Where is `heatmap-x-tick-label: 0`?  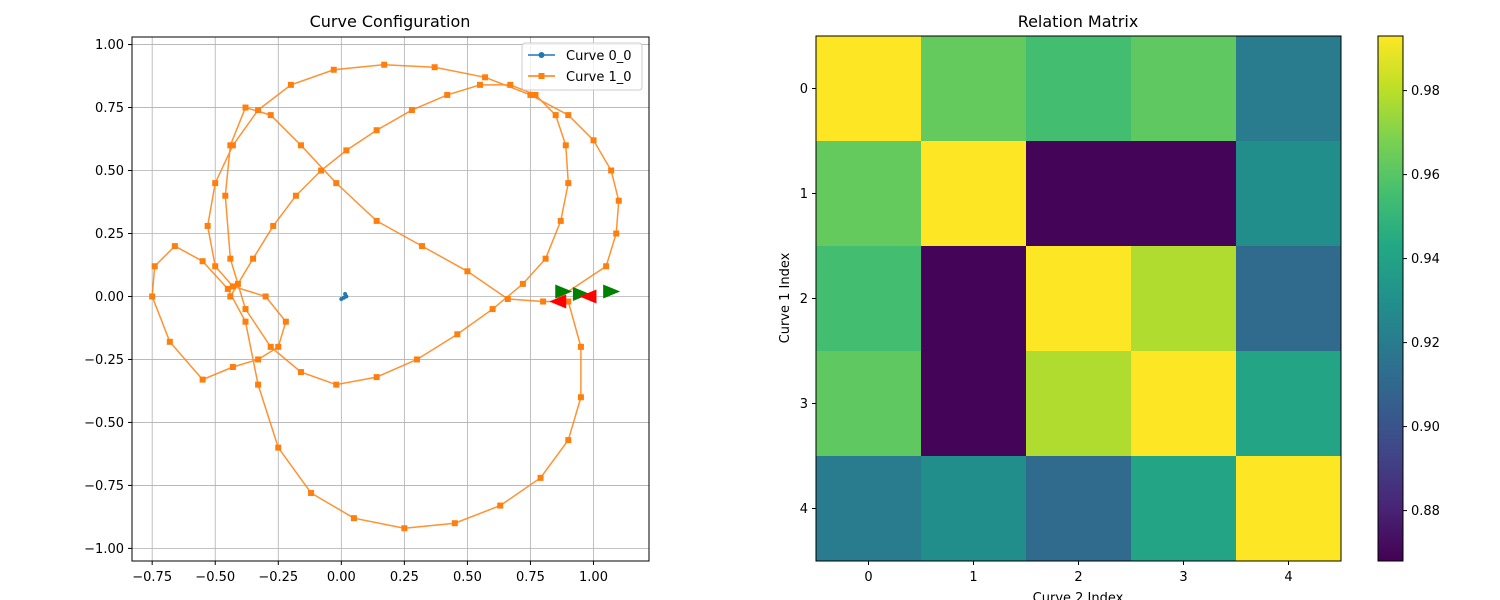
heatmap-x-tick-label: 0 is located at coordinates (868, 577).